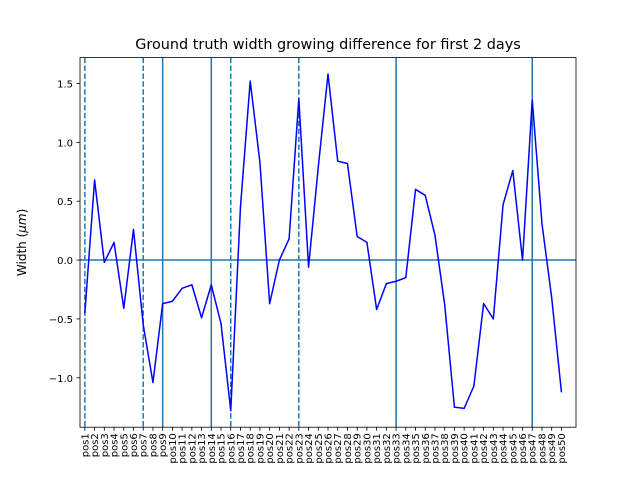 This screenshot has width=640, height=480. What do you see at coordinates (95, 445) in the screenshot?
I see `x-tick-label: pos2` at bounding box center [95, 445].